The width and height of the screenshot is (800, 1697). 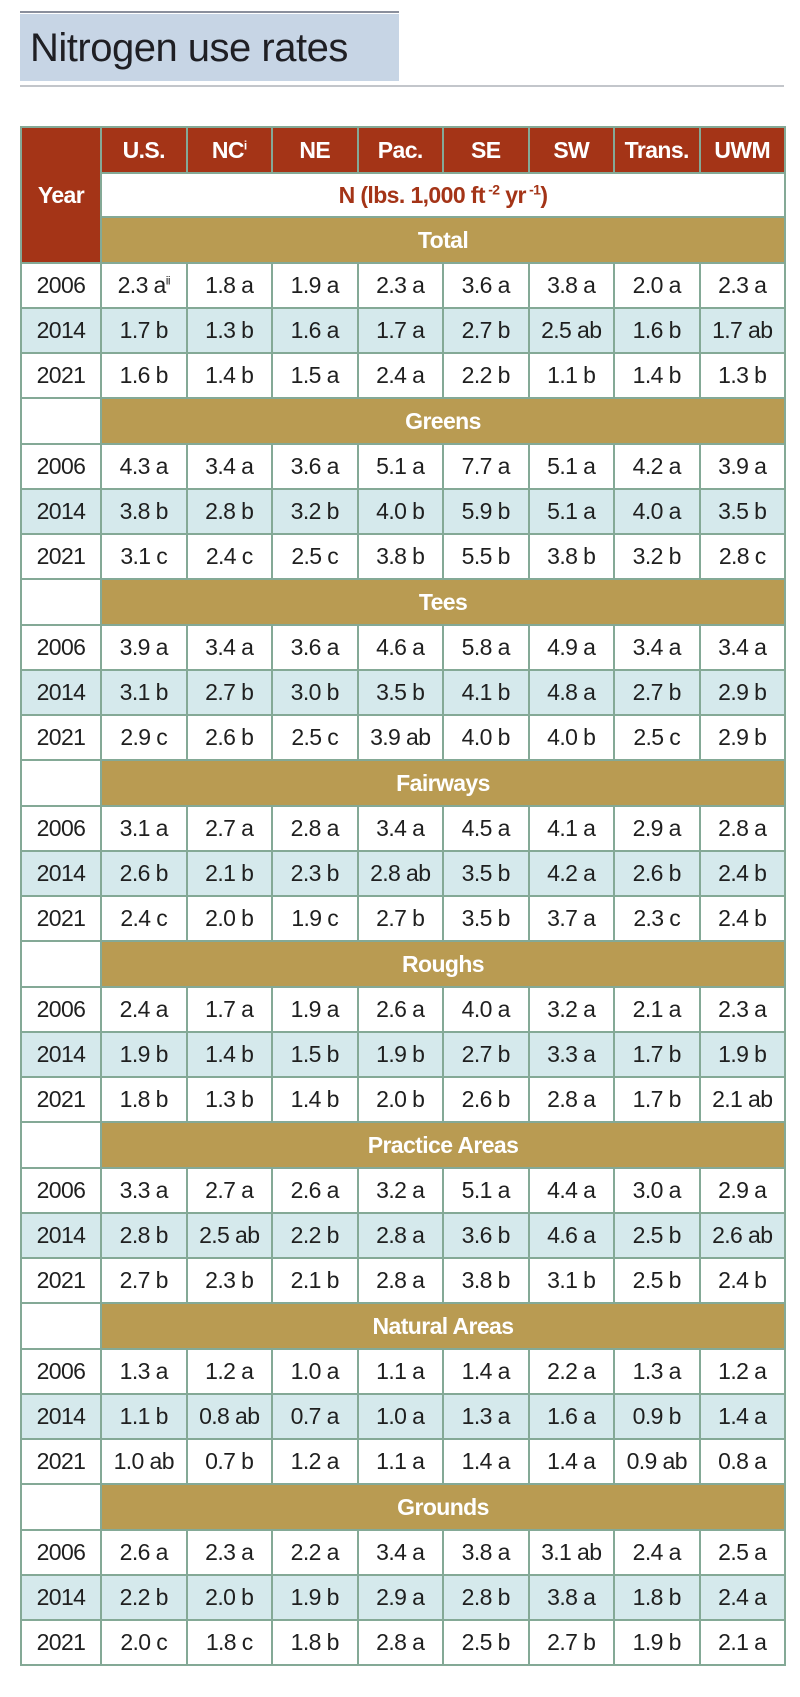 I want to click on value-cell: 3.6 a, so click(x=315, y=466).